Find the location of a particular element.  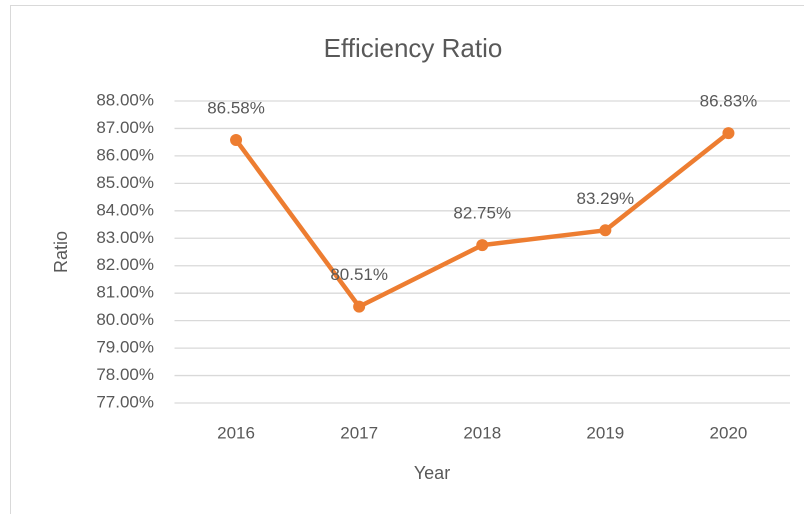

data-label: 82.75% is located at coordinates (482, 213).